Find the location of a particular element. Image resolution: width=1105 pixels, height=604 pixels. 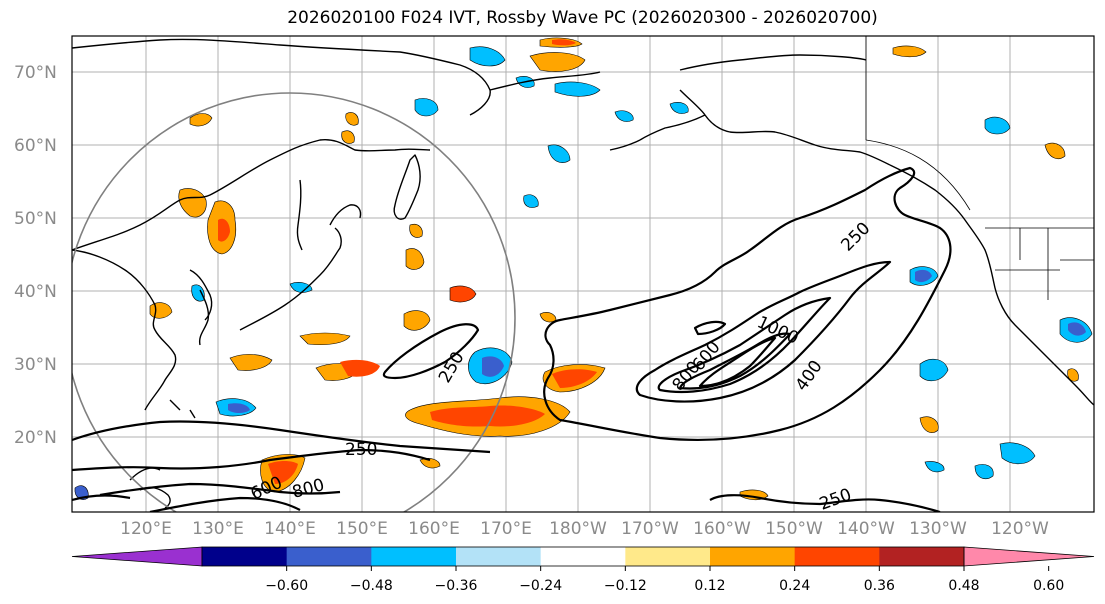

lon-label: 140°W is located at coordinates (866, 529).